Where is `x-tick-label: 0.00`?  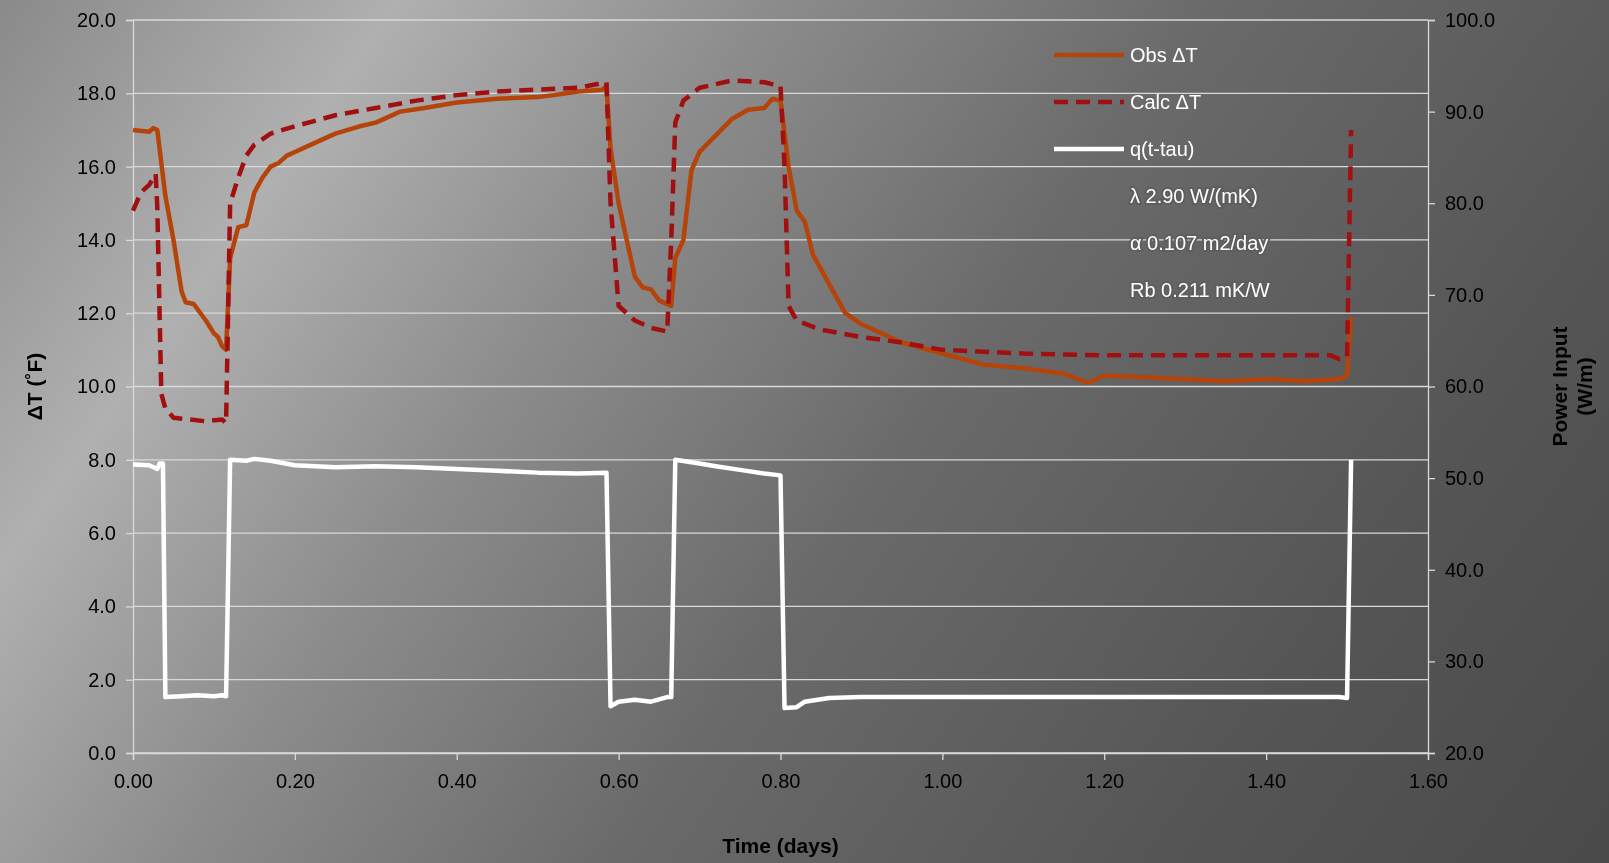 x-tick-label: 0.00 is located at coordinates (133, 781).